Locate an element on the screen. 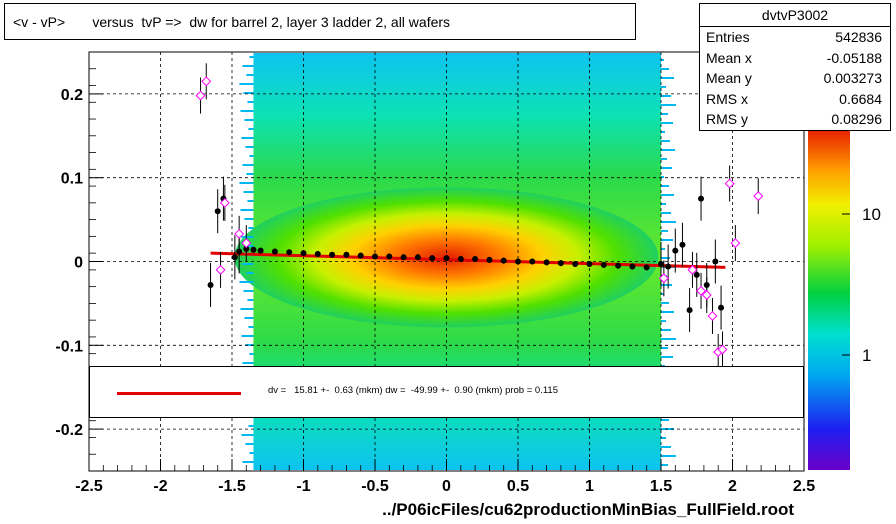 Image resolution: width=896 pixels, height=524 pixels. stats-label: RMS y is located at coordinates (727, 119).